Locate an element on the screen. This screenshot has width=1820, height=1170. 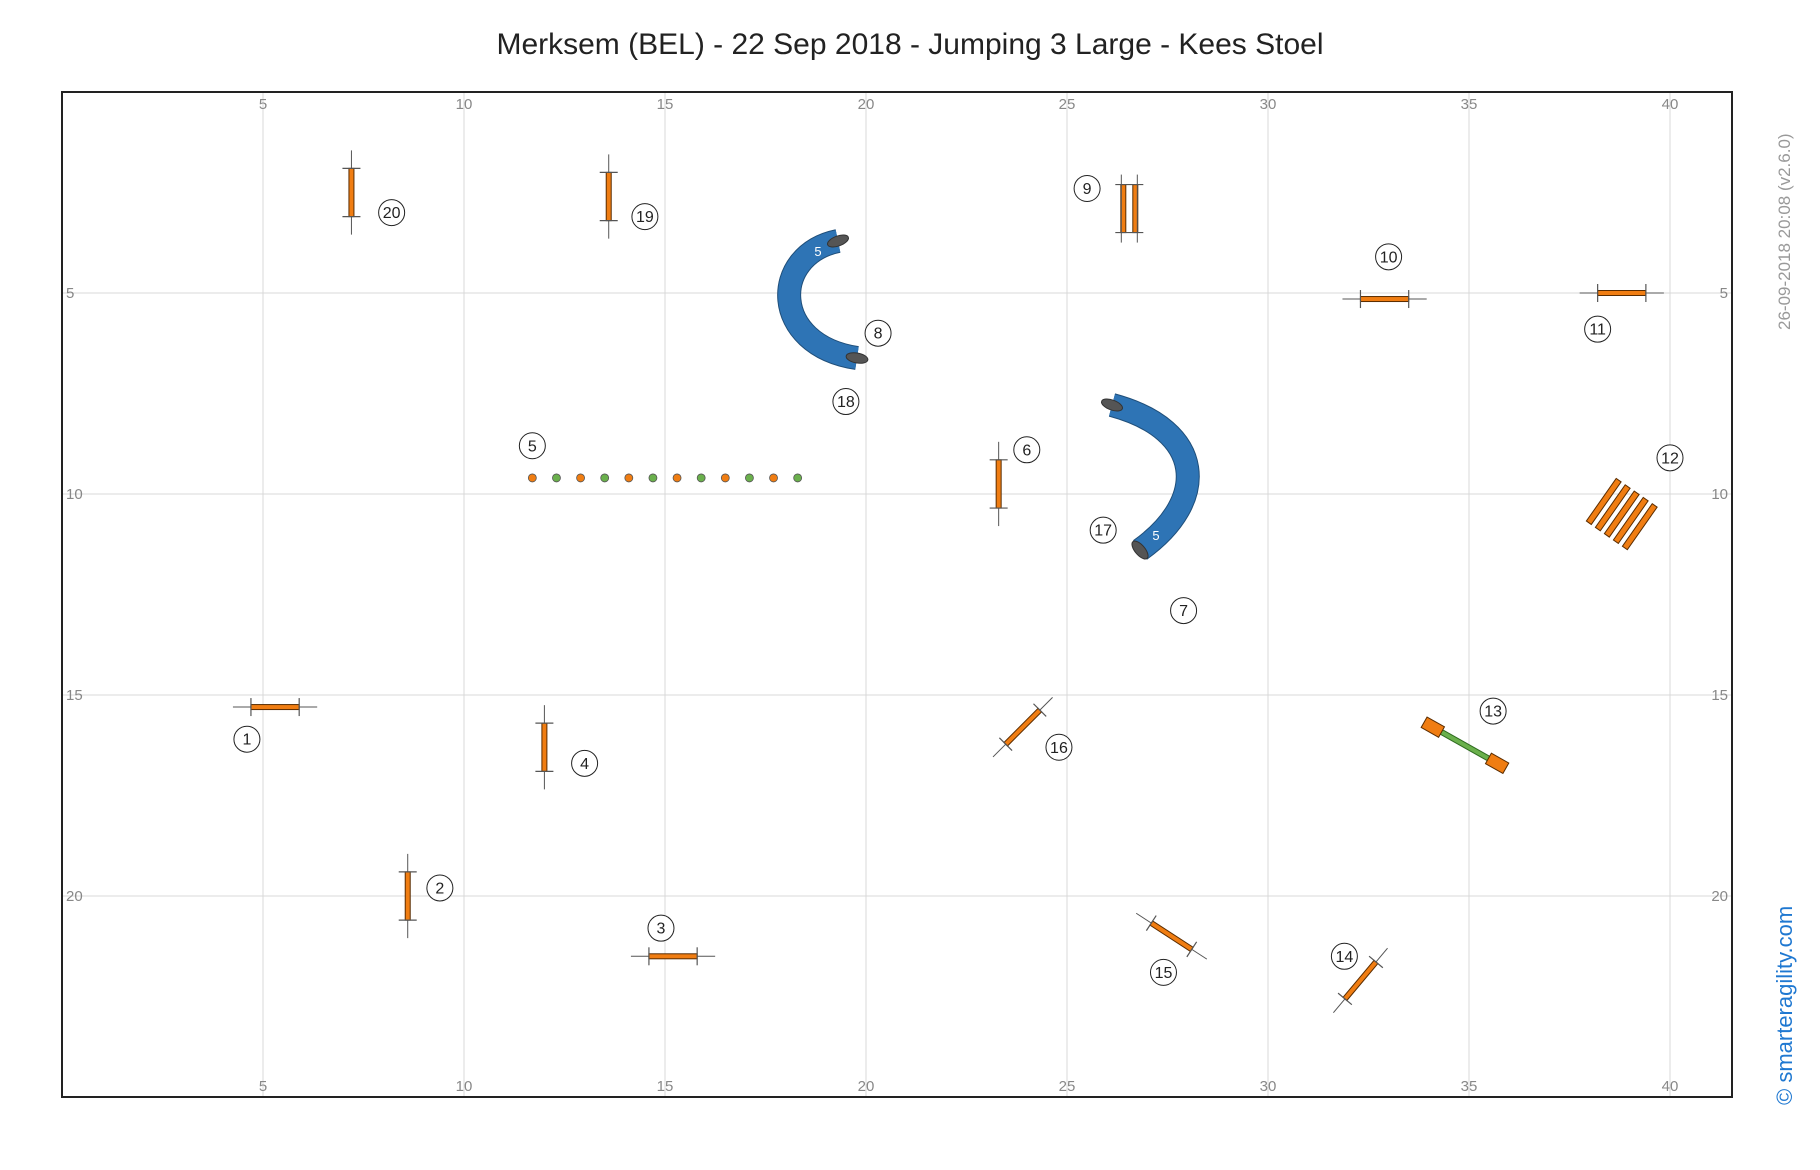
number-text: 20 is located at coordinates (392, 213).